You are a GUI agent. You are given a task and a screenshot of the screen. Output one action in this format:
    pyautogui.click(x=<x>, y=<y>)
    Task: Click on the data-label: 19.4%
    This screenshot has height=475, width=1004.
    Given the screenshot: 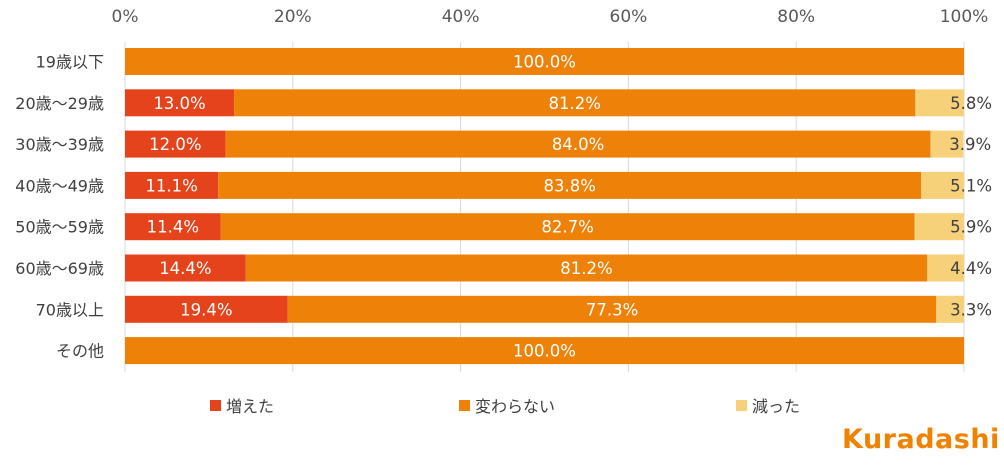 What is the action you would take?
    pyautogui.click(x=206, y=309)
    